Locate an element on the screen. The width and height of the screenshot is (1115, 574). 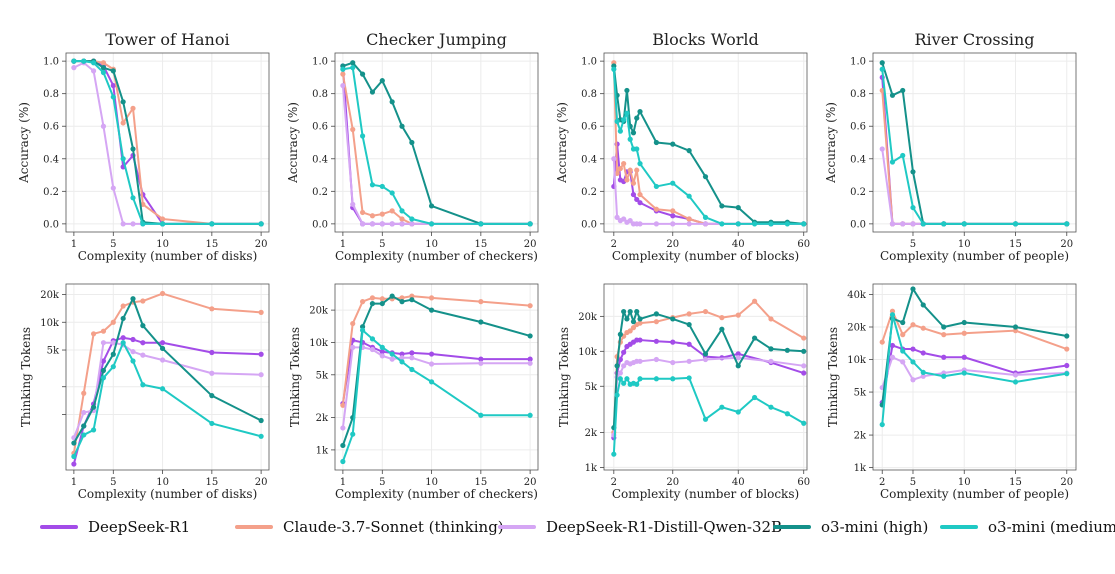
series-o3-mini-medium is located at coordinates (436, 146).